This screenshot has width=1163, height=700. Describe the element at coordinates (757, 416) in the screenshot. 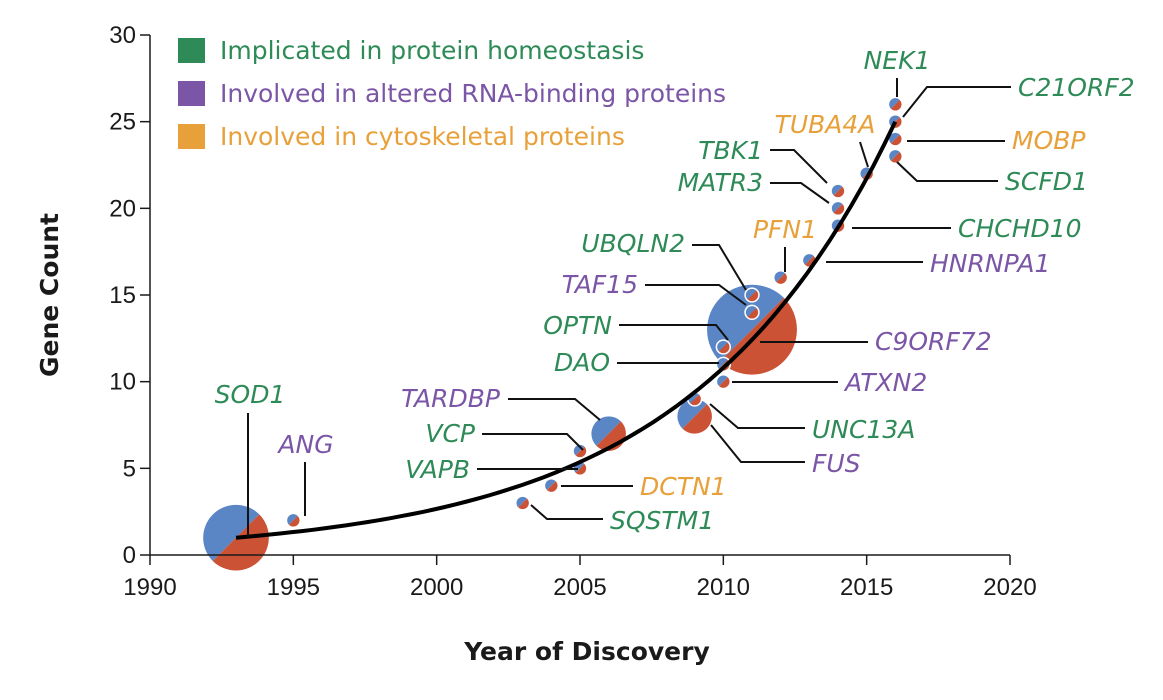

I see `leader-unc13a` at that location.